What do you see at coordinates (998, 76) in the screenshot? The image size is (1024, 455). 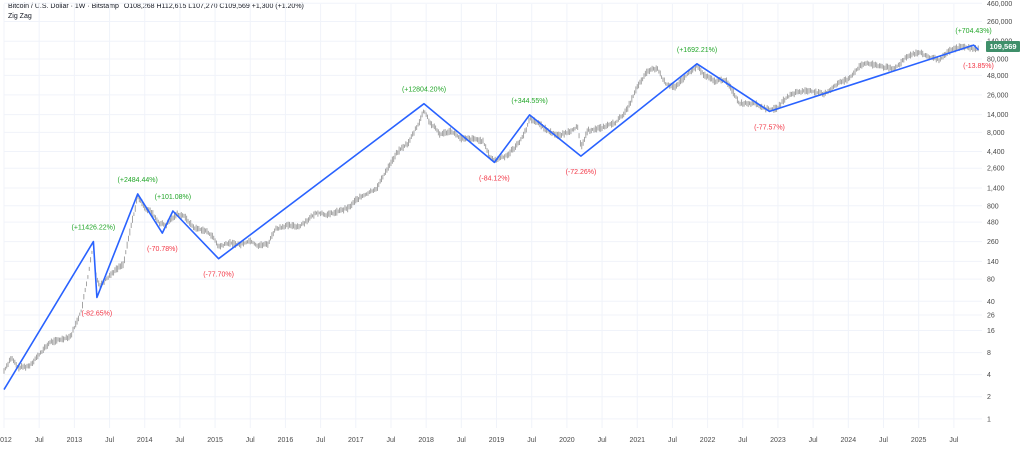 I see `y-tick-label: 48,000` at bounding box center [998, 76].